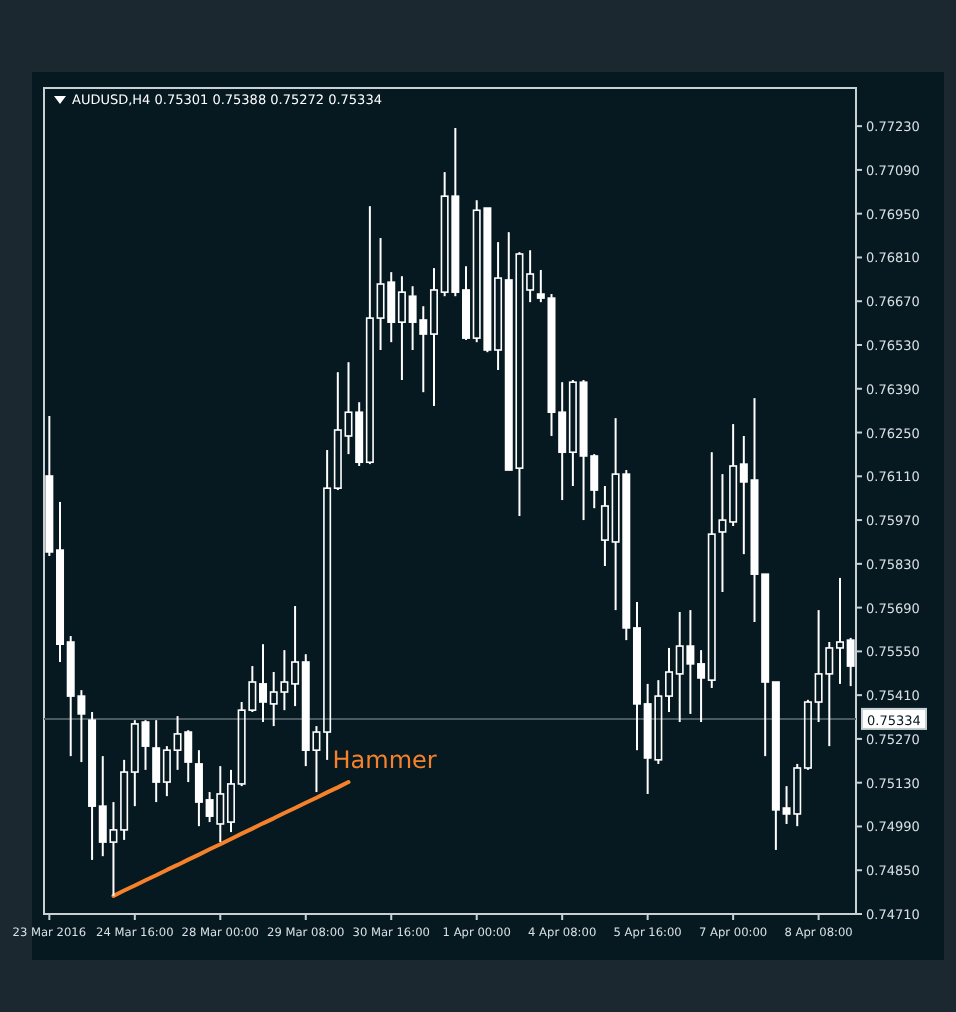 The width and height of the screenshot is (956, 1012). I want to click on annotation: Hammer, so click(384, 760).